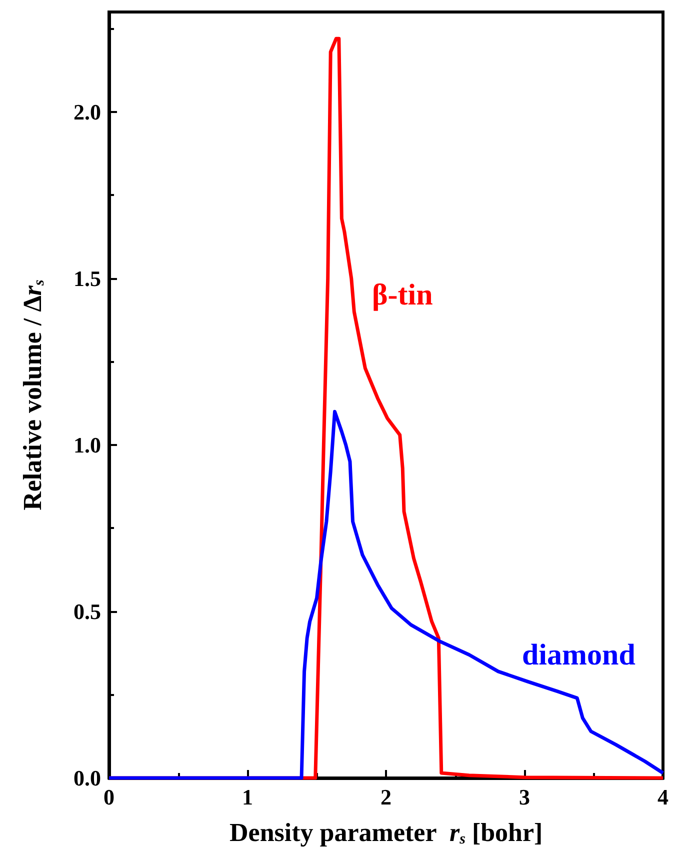  I want to click on series-label: β-tin, so click(403, 295).